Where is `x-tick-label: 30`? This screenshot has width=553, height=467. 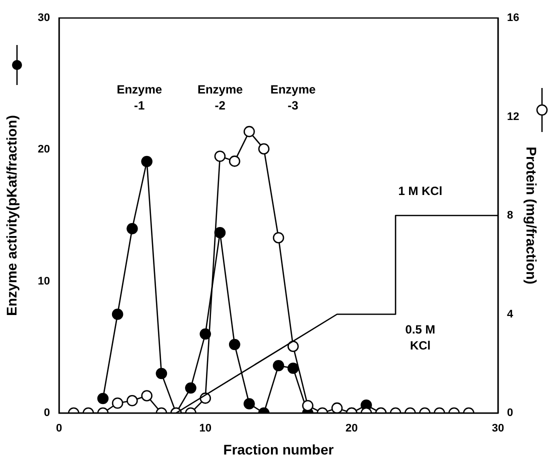 x-tick-label: 30 is located at coordinates (498, 428).